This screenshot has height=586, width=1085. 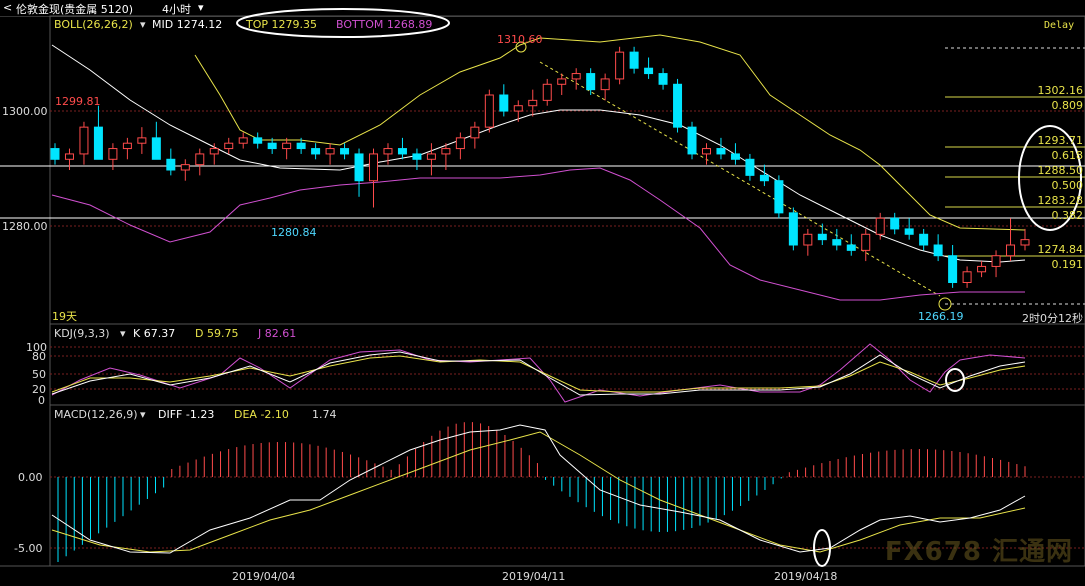 What do you see at coordinates (25, 111) in the screenshot?
I see `price-tick-1300: 1300.00` at bounding box center [25, 111].